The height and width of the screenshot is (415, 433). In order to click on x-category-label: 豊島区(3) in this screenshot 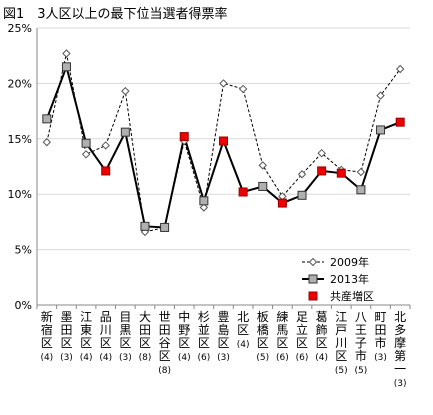, I will do `click(223, 336)`.